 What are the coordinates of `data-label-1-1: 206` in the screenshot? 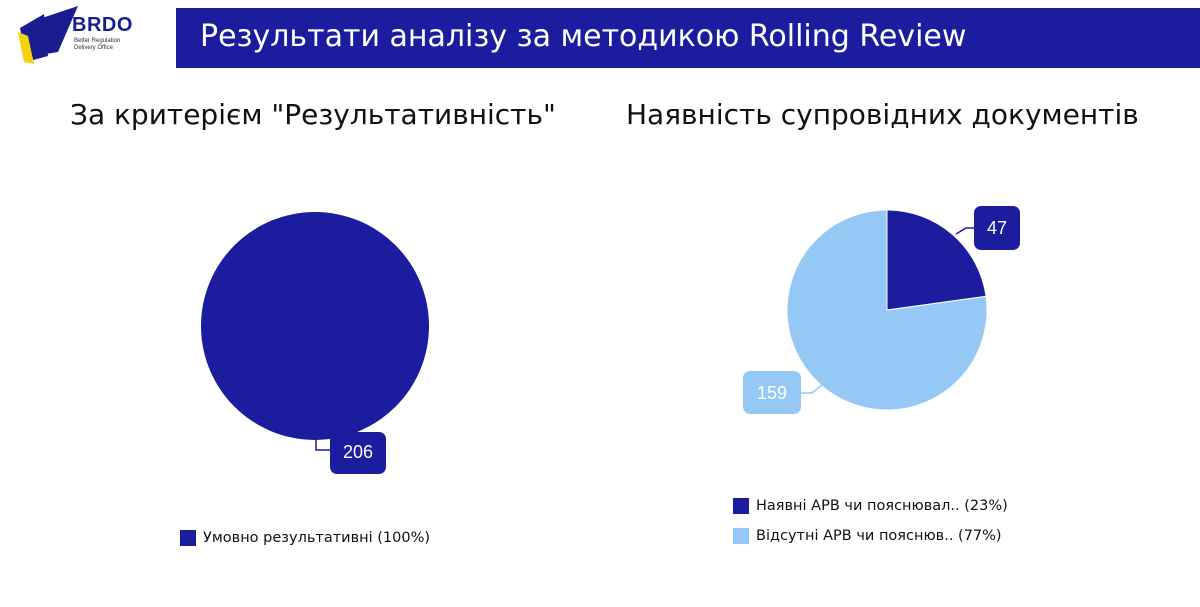 It's located at (358, 452).